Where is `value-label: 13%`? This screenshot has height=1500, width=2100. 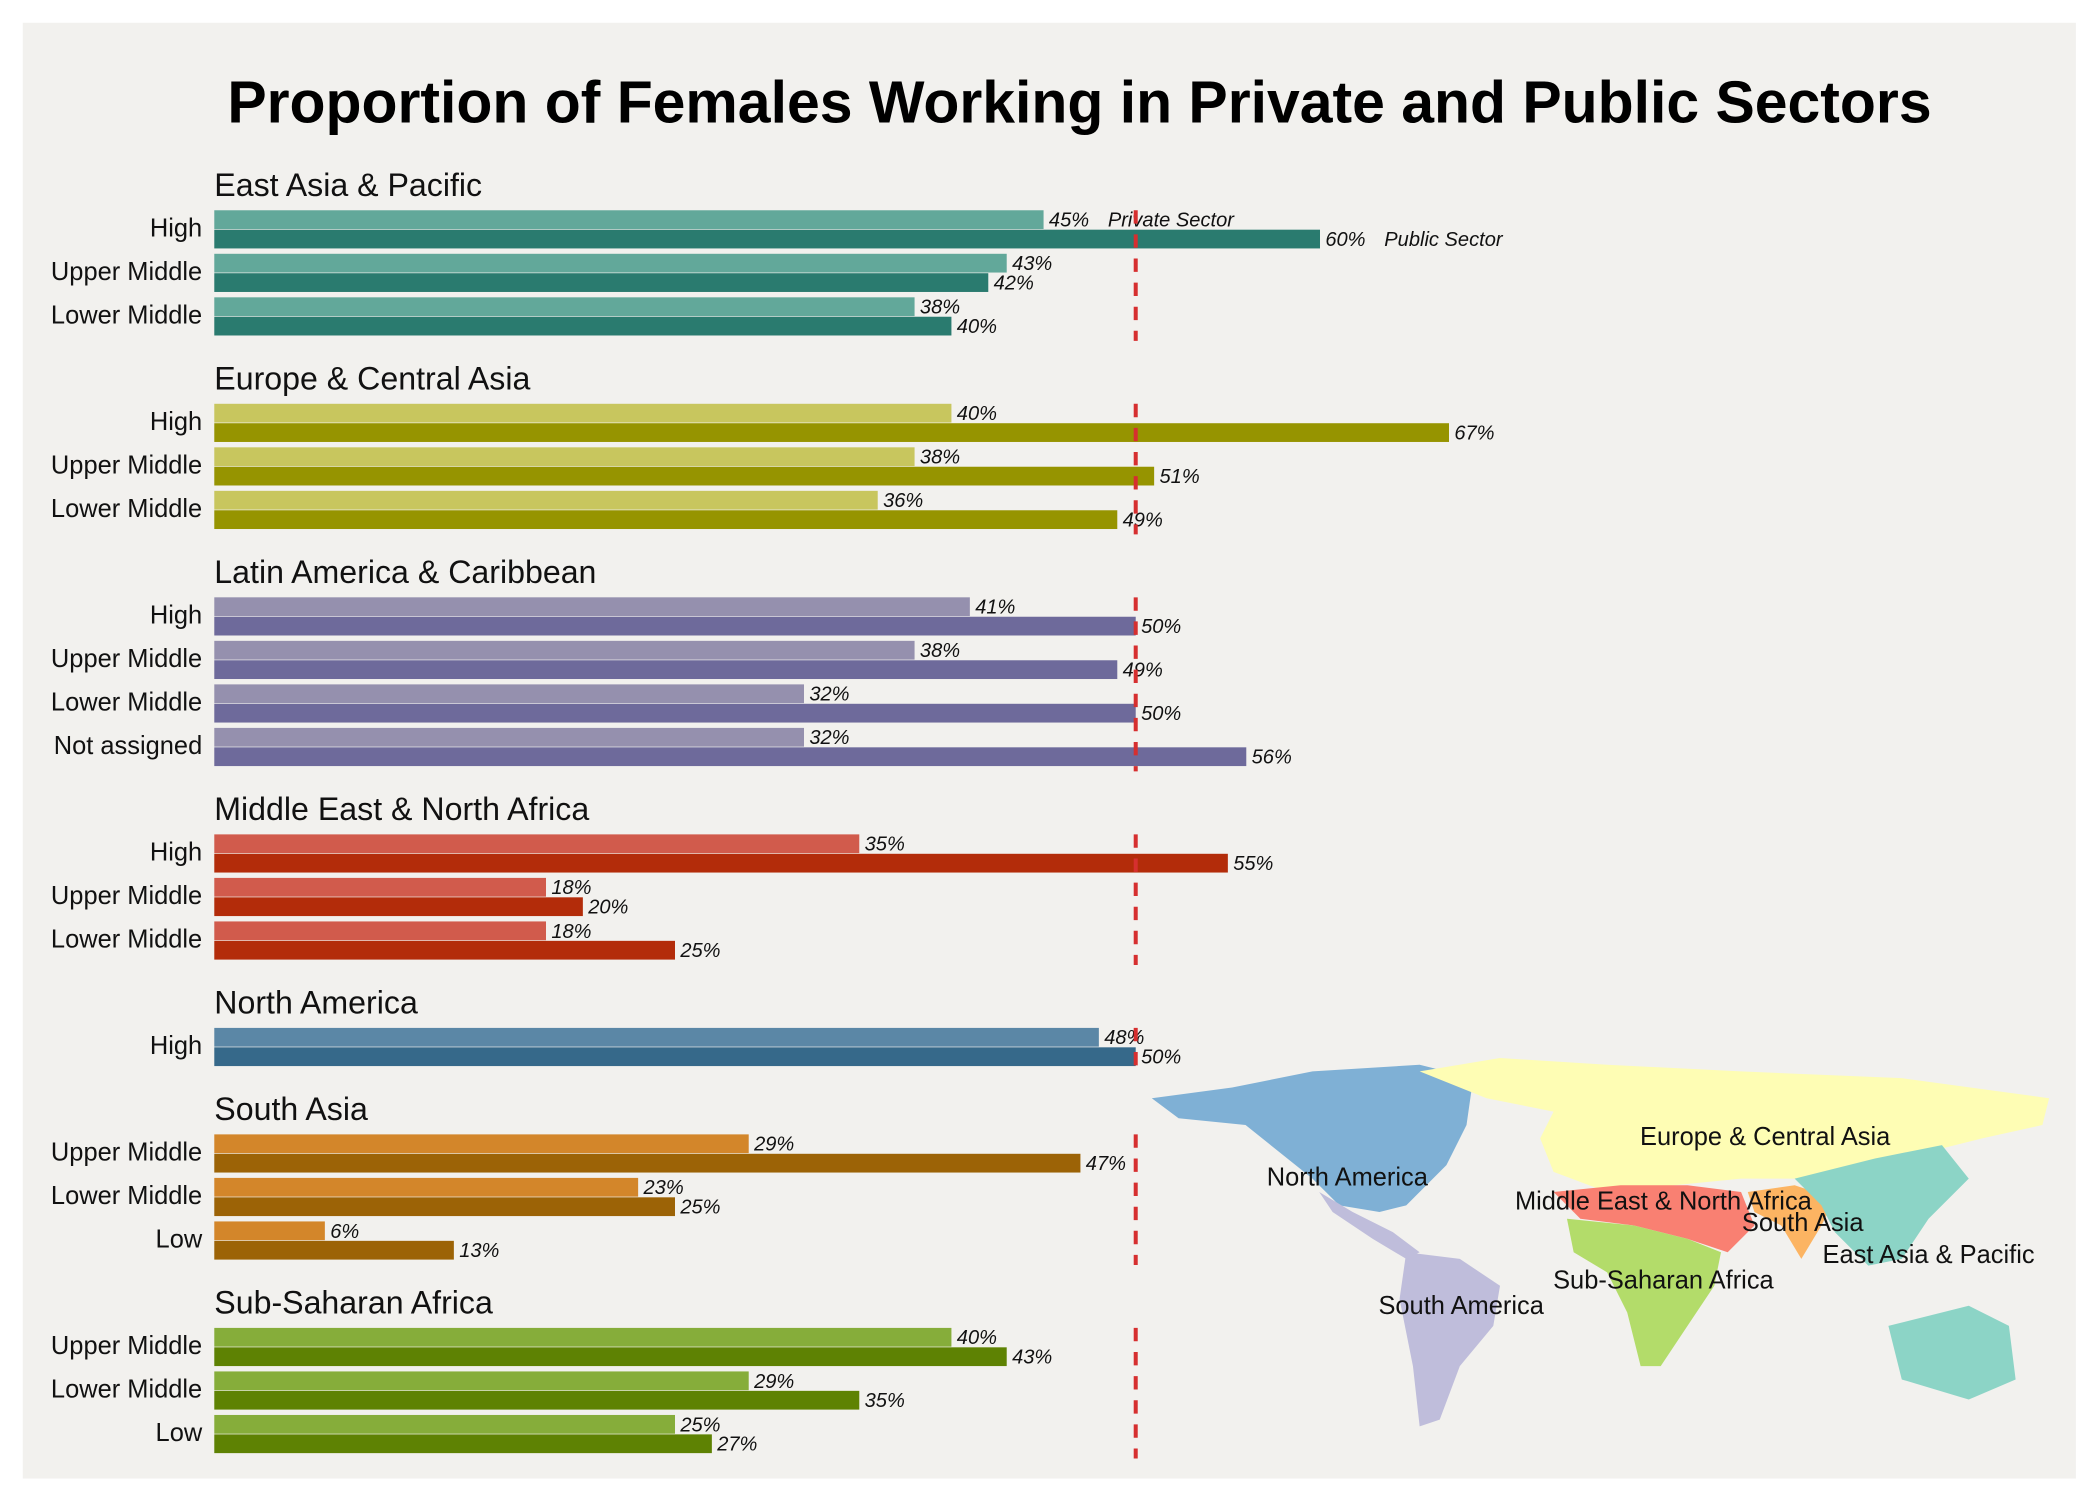
value-label: 13% is located at coordinates (479, 1251).